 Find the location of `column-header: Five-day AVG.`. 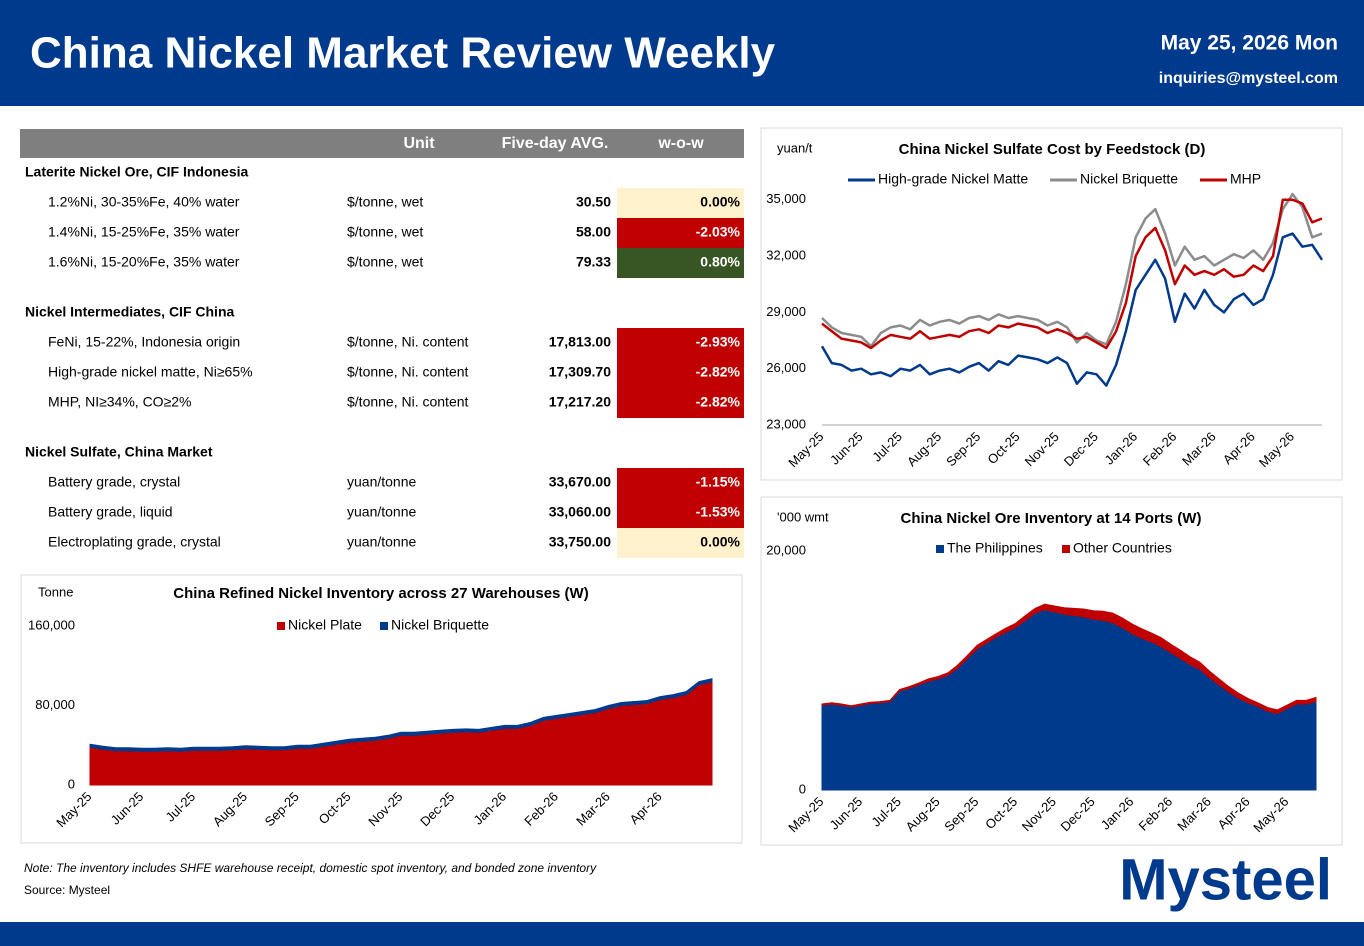

column-header: Five-day AVG. is located at coordinates (555, 143).